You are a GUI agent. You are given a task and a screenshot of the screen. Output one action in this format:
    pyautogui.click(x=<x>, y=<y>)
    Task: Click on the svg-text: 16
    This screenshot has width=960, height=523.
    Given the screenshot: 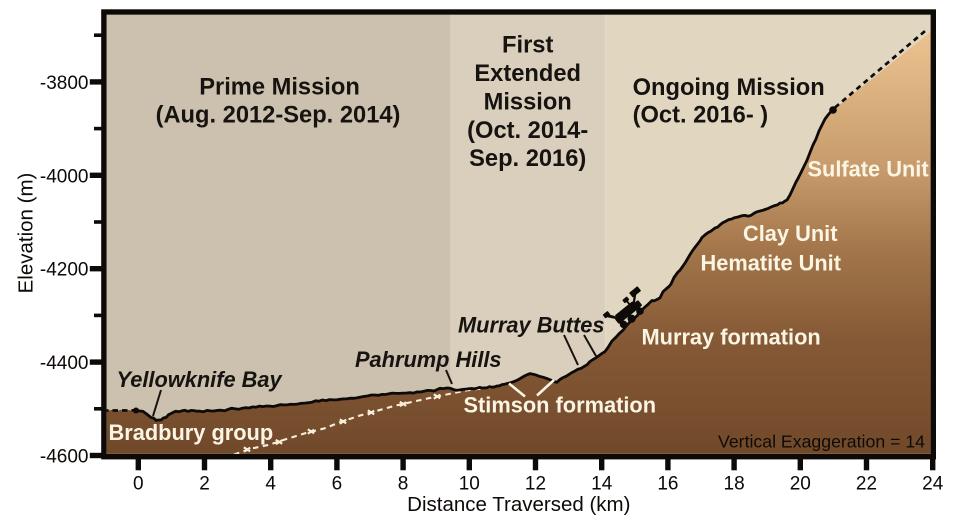 What is the action you would take?
    pyautogui.click(x=667, y=483)
    